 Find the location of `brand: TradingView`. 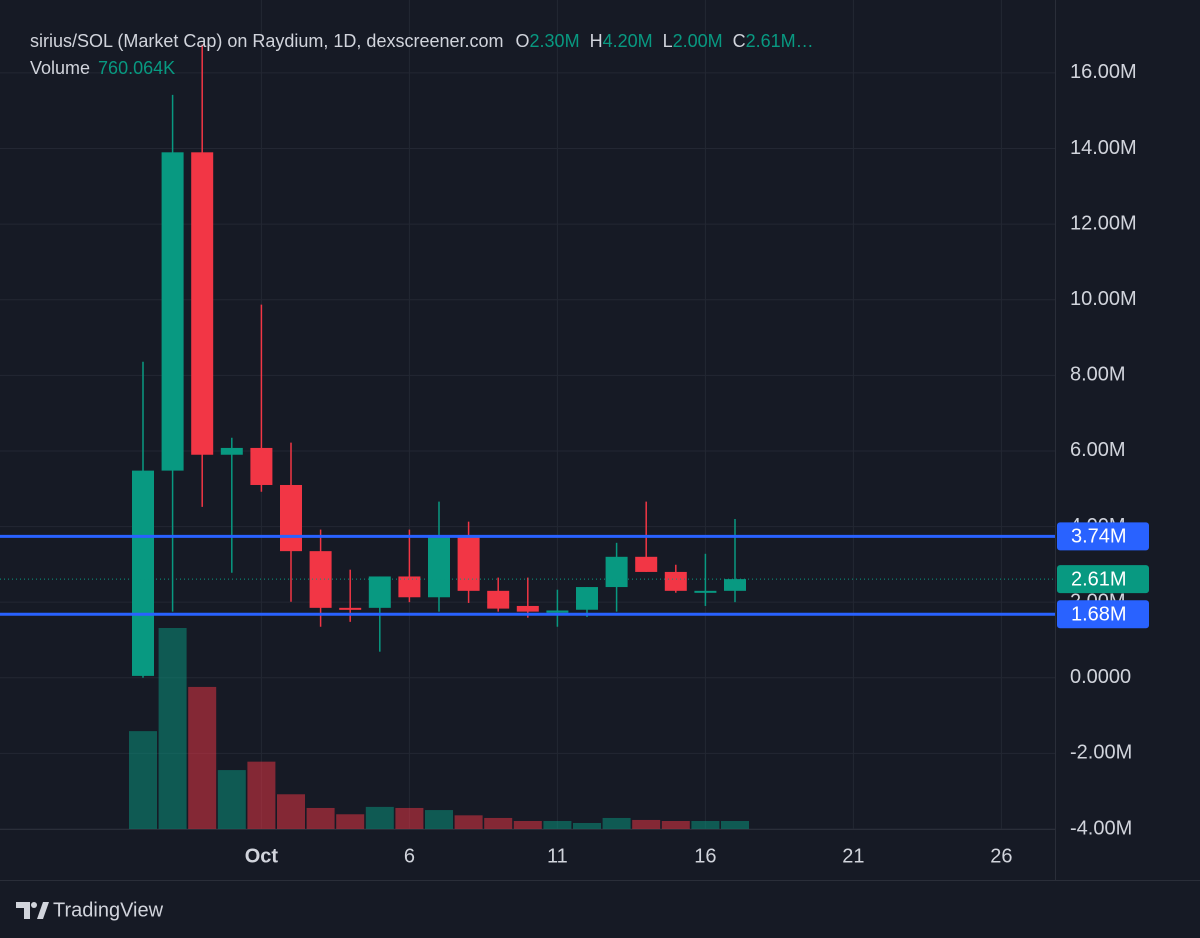

brand: TradingView is located at coordinates (108, 910).